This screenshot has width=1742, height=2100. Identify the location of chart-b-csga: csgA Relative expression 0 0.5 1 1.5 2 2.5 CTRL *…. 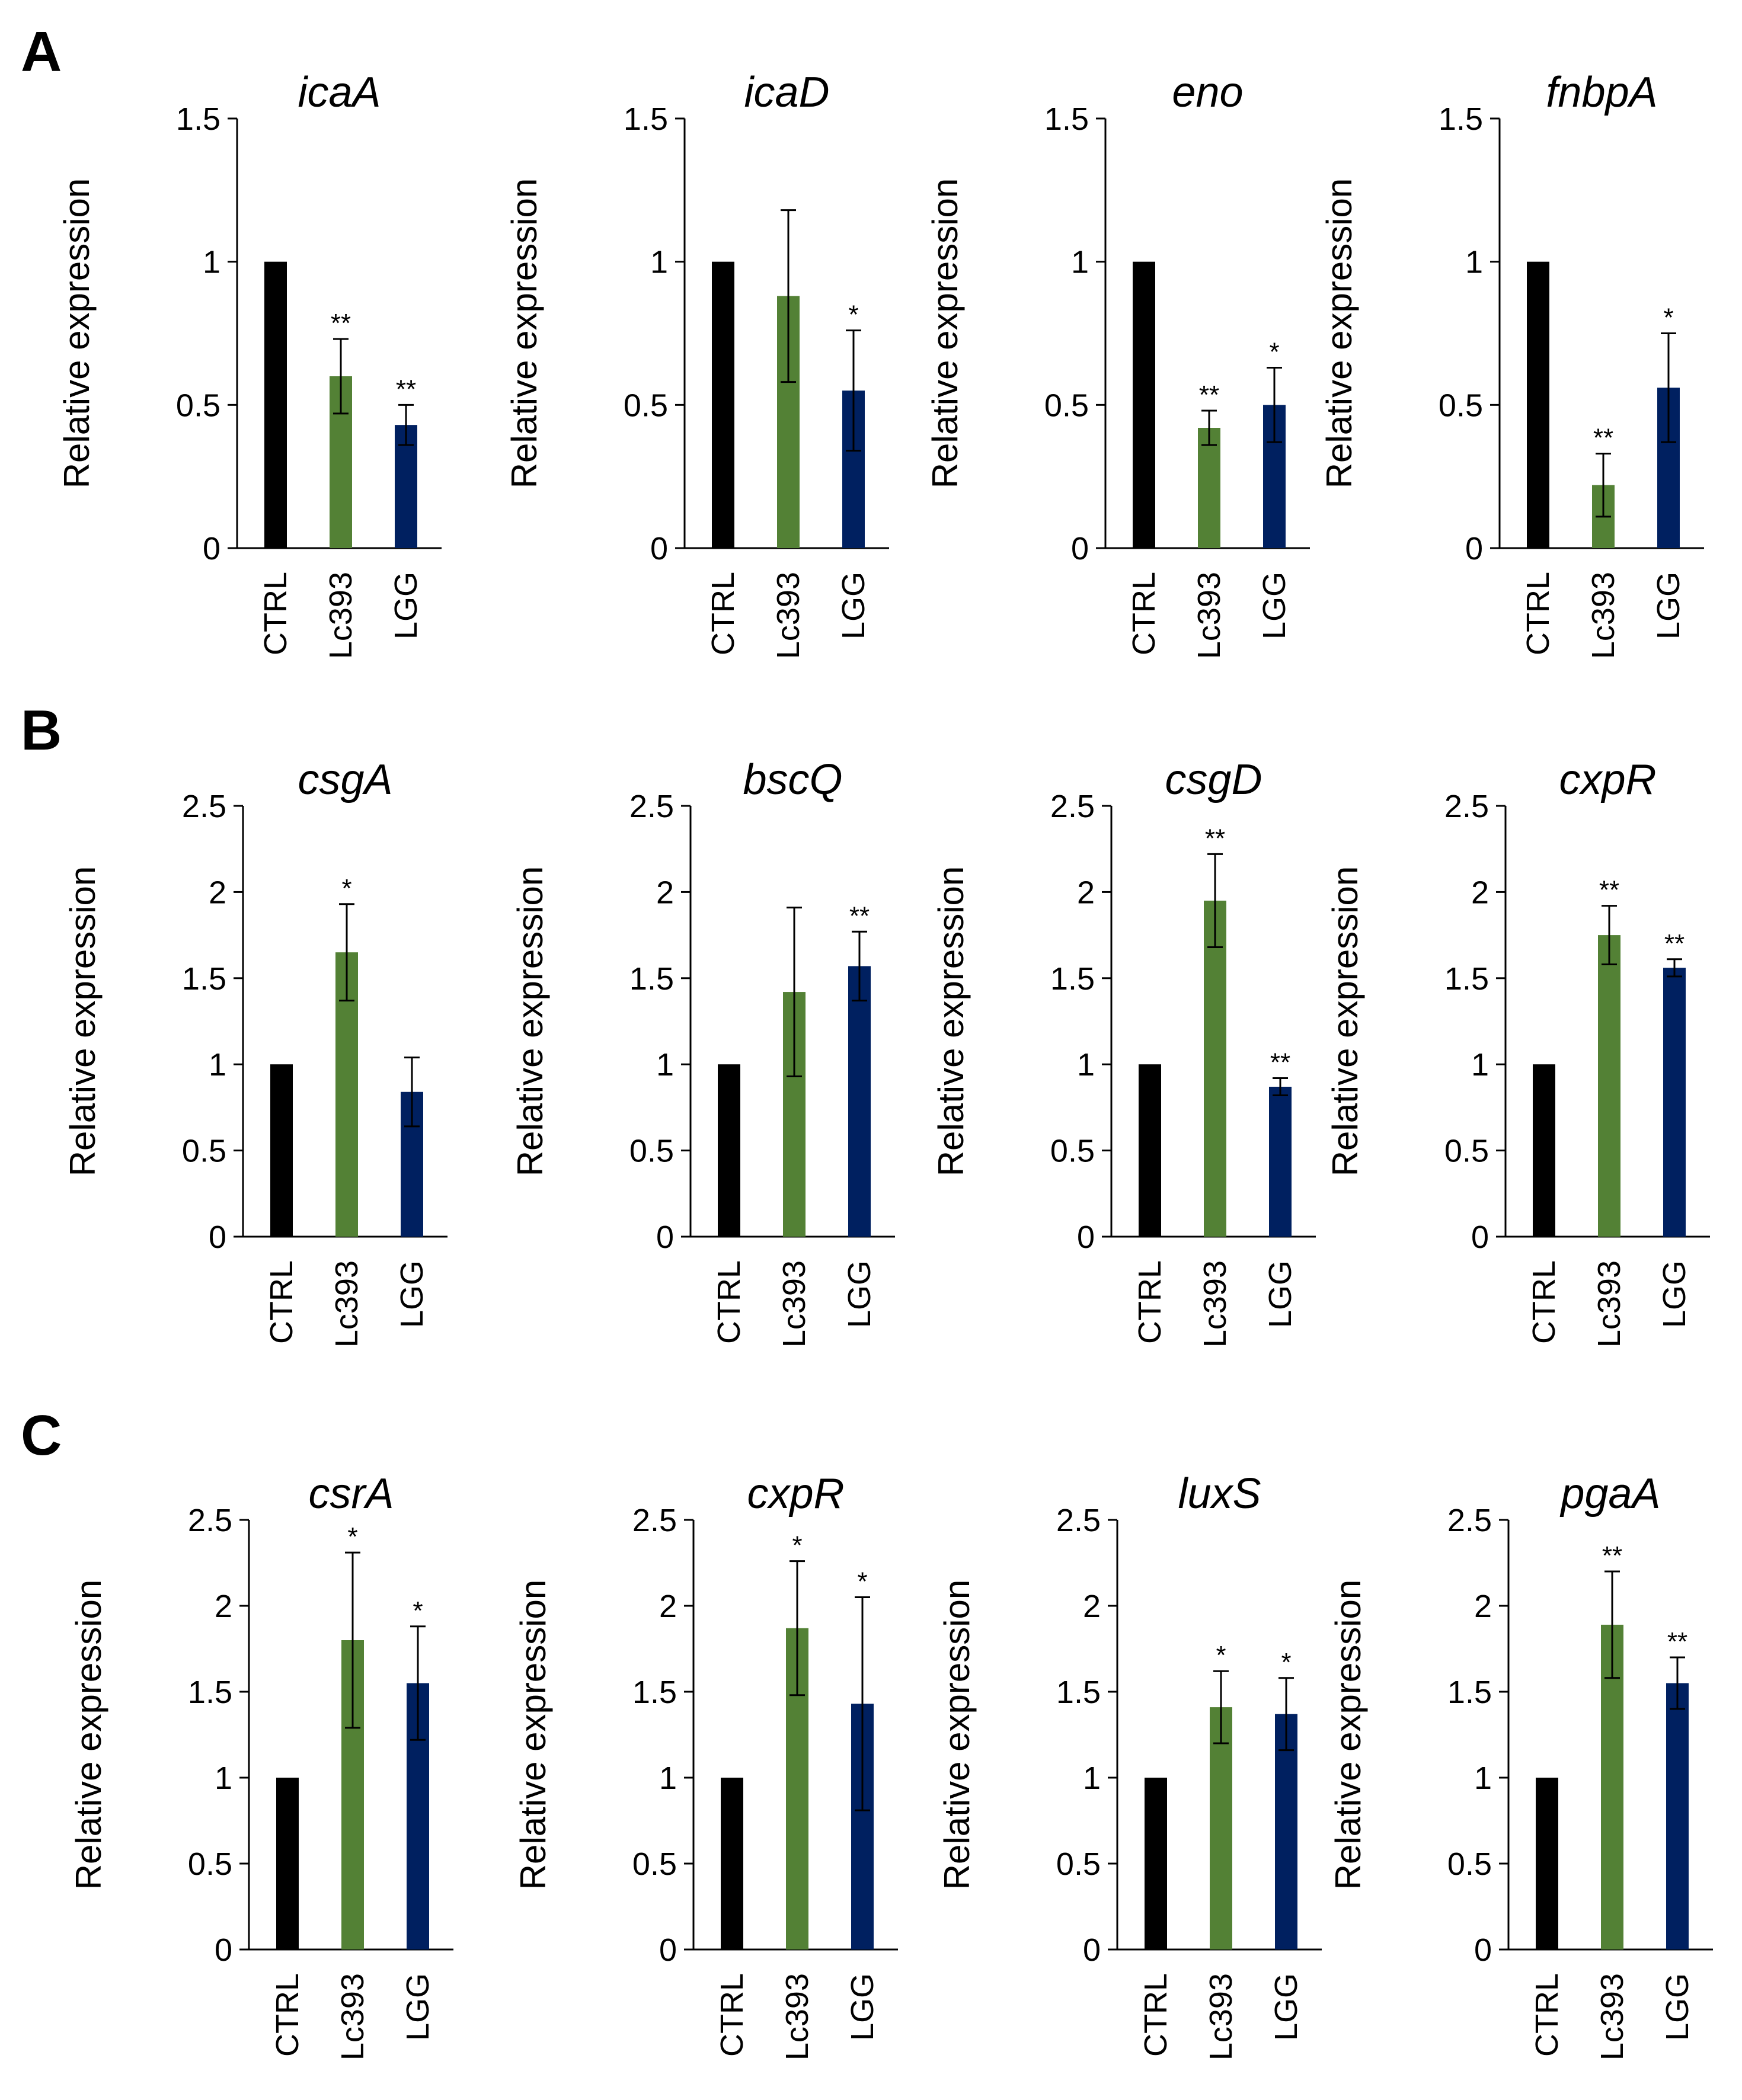
(255, 1051).